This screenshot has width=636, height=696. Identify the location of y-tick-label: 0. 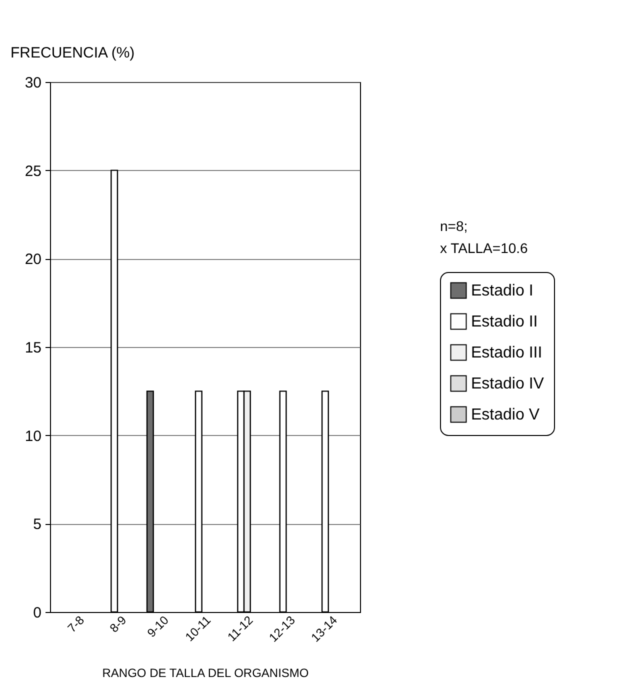
(37, 613).